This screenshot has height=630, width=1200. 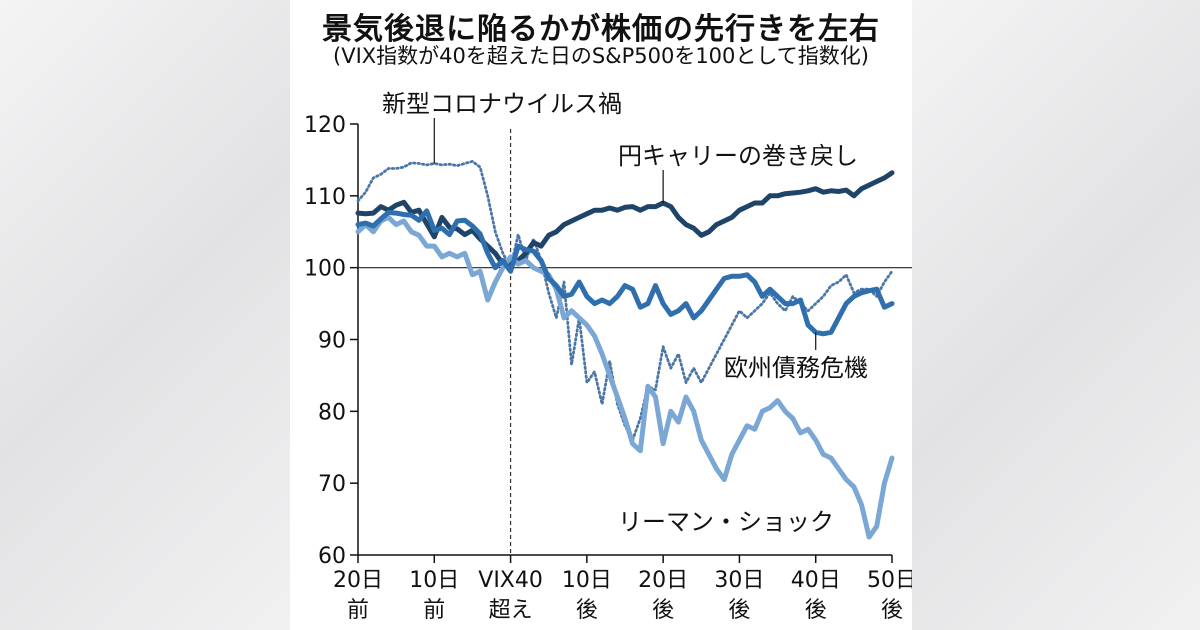 I want to click on y-tick-label: 120, so click(x=325, y=125).